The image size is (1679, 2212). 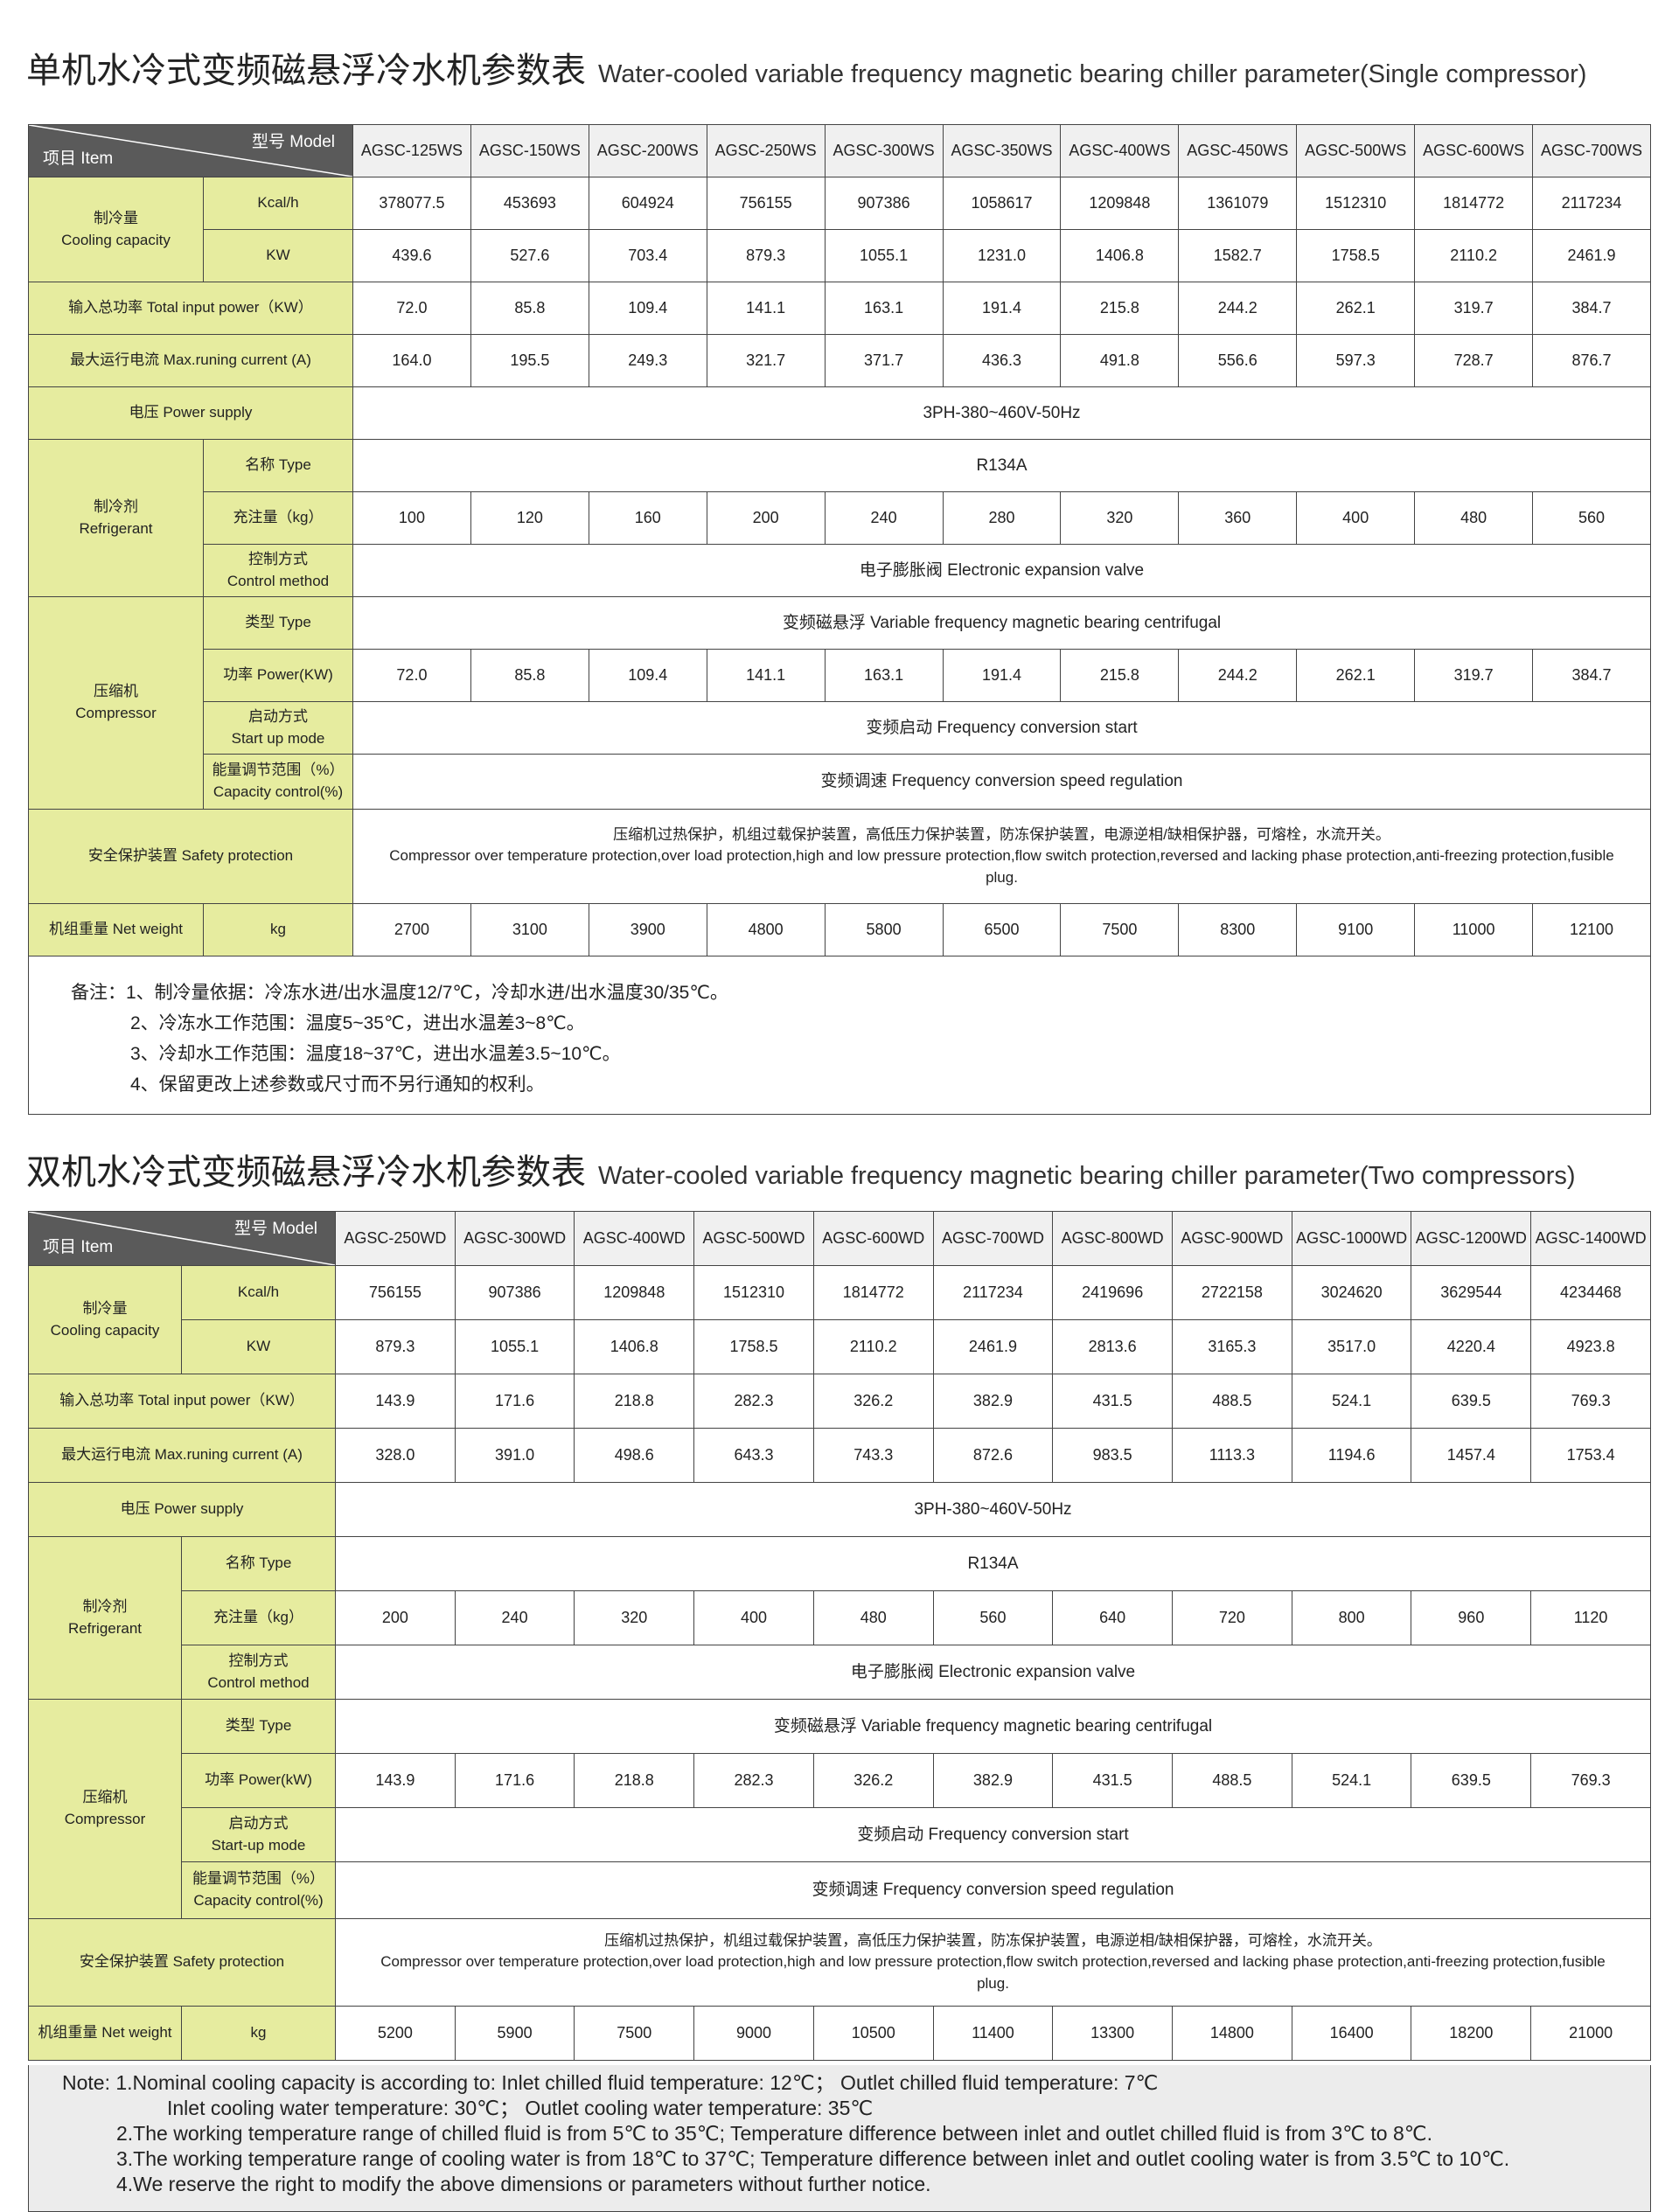 What do you see at coordinates (873, 2034) in the screenshot?
I see `weight-value: 10500` at bounding box center [873, 2034].